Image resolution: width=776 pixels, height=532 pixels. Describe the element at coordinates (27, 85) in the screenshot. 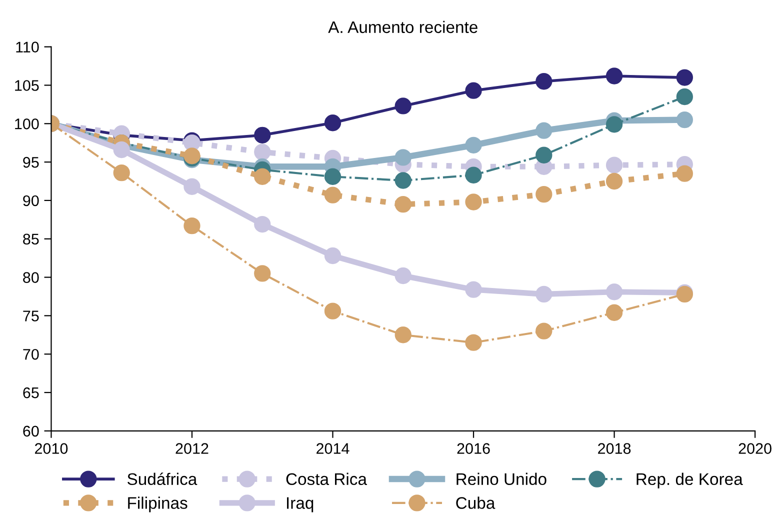

I see `y-tick-label: 105` at that location.